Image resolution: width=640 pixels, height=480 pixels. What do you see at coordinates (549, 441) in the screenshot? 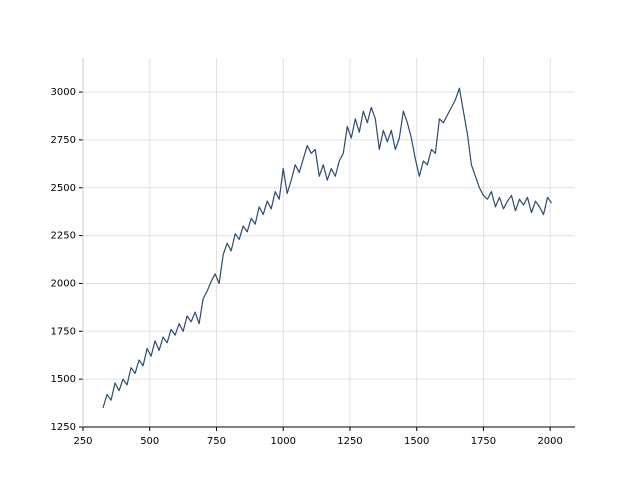
I see `x-tick-label: 2000` at bounding box center [549, 441].